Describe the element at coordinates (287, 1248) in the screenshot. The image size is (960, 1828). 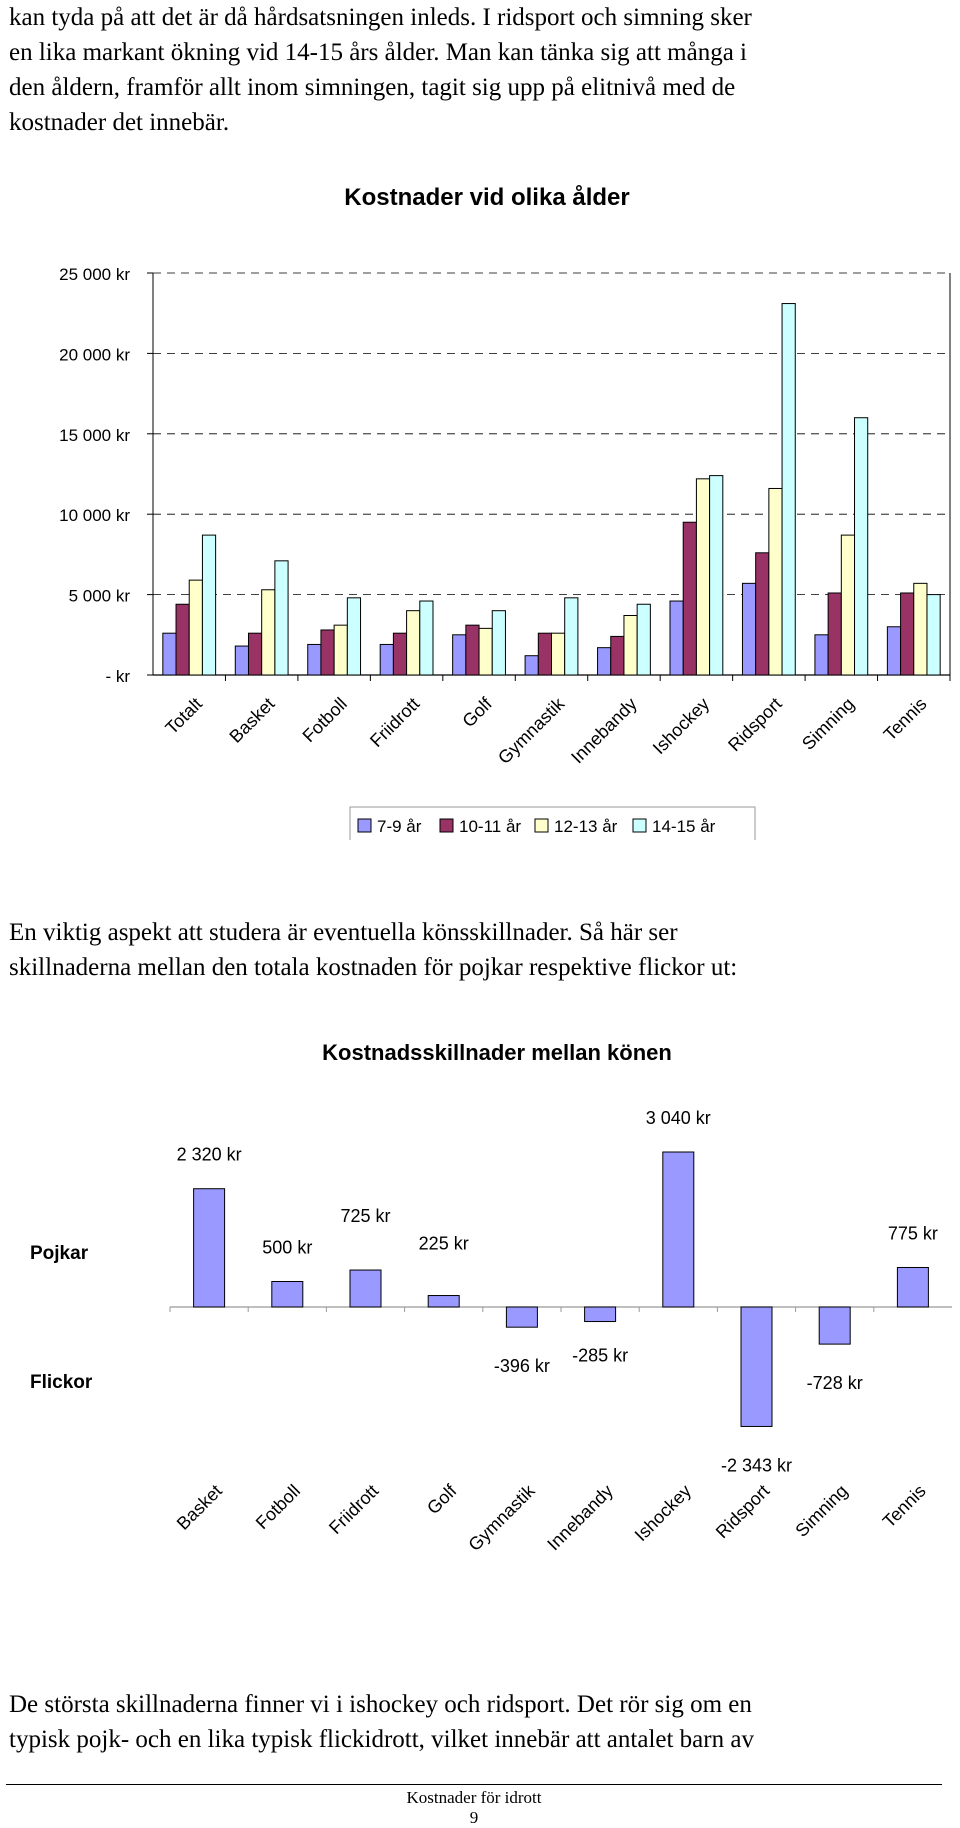
I see `data-label: 500 kr` at that location.